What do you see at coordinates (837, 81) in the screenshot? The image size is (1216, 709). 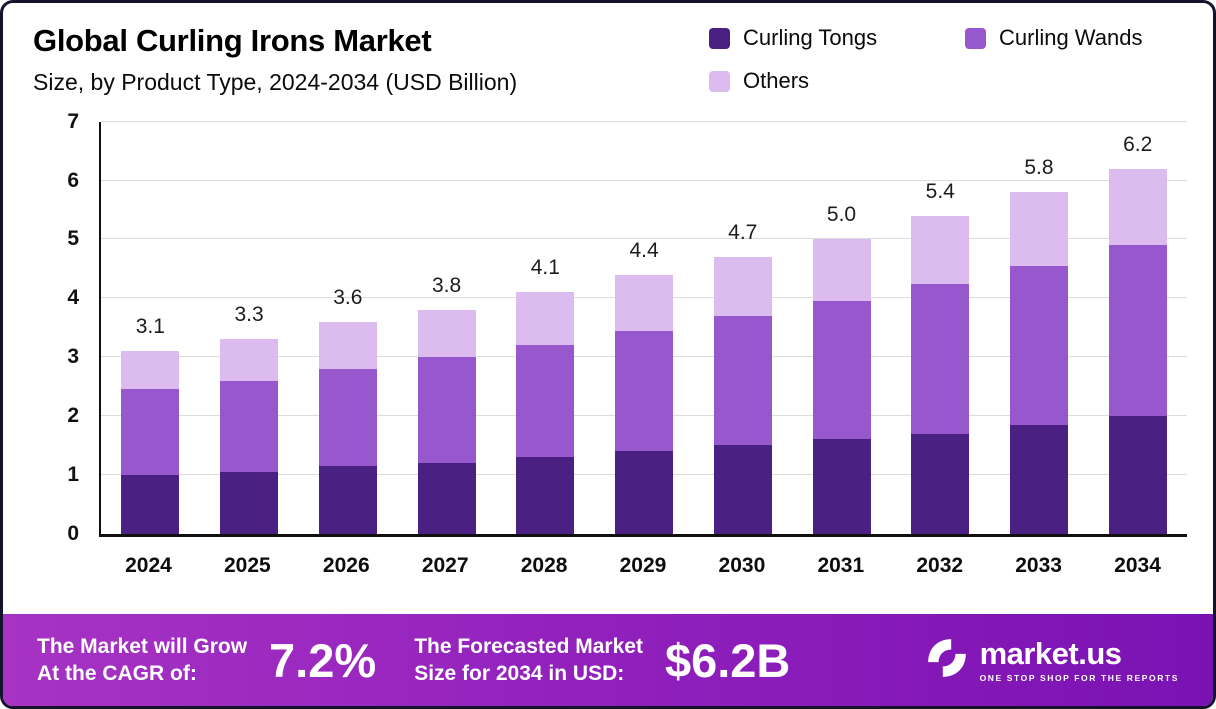 I see `legend-item-others: Others` at bounding box center [837, 81].